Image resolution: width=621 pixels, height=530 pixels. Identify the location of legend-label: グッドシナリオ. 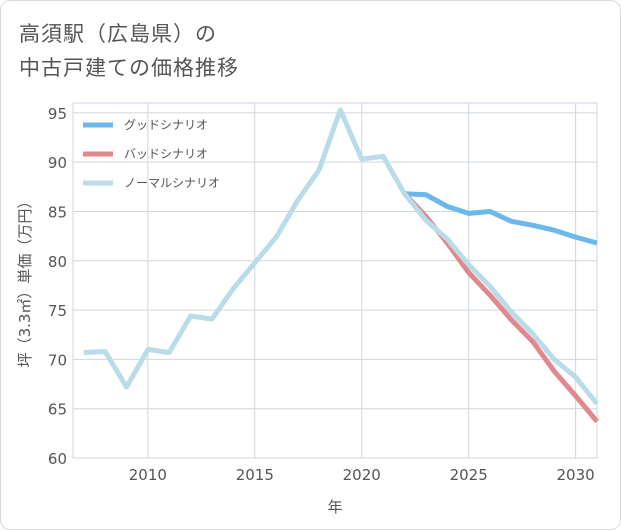
(166, 125).